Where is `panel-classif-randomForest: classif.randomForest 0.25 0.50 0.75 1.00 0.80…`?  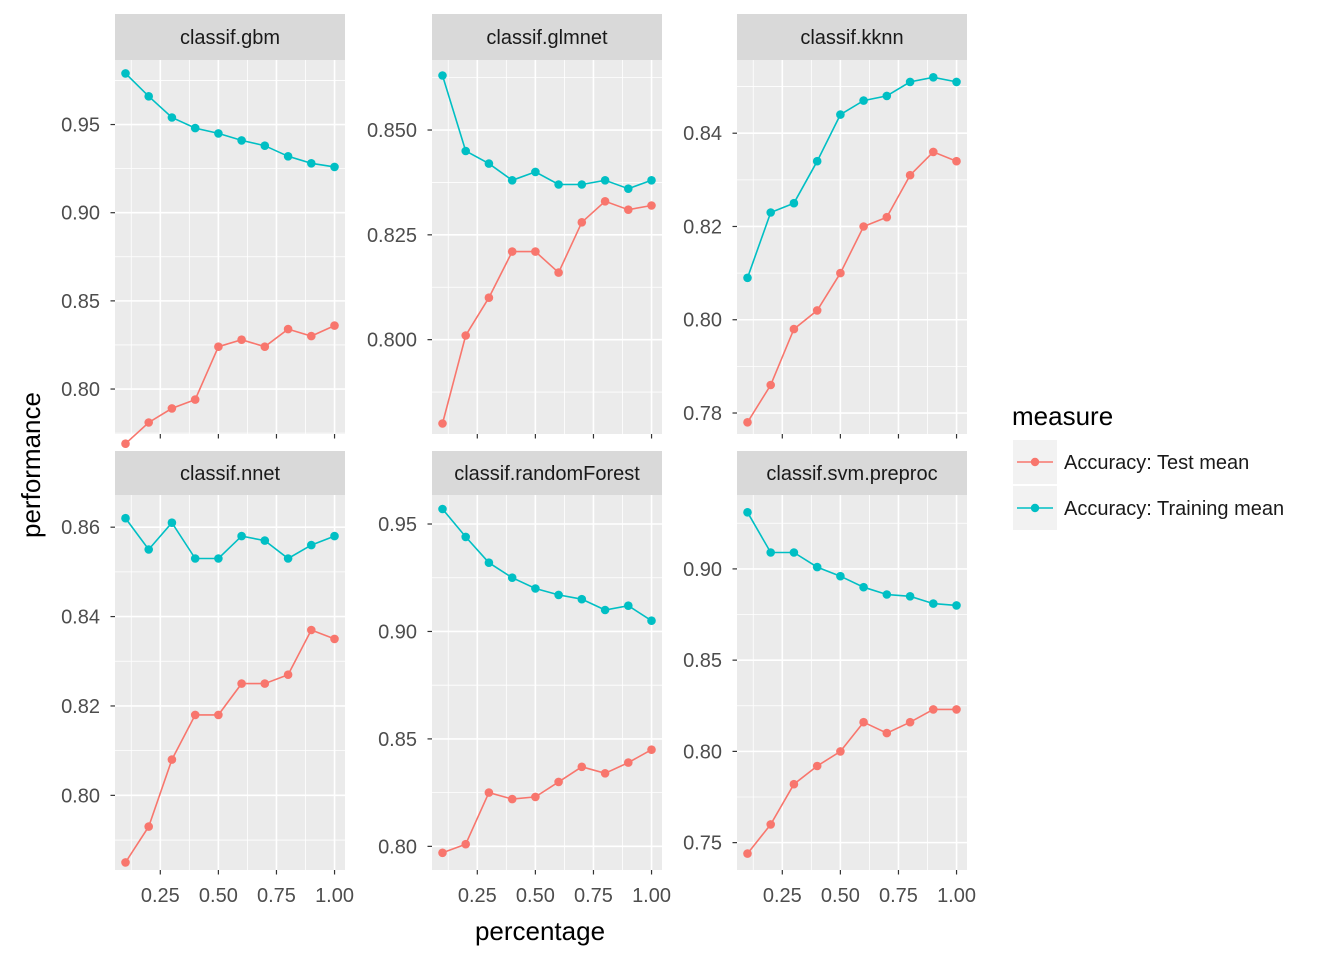
panel-classif-randomForest: classif.randomForest 0.25 0.50 0.75 1.00 0.80… is located at coordinates (524, 679).